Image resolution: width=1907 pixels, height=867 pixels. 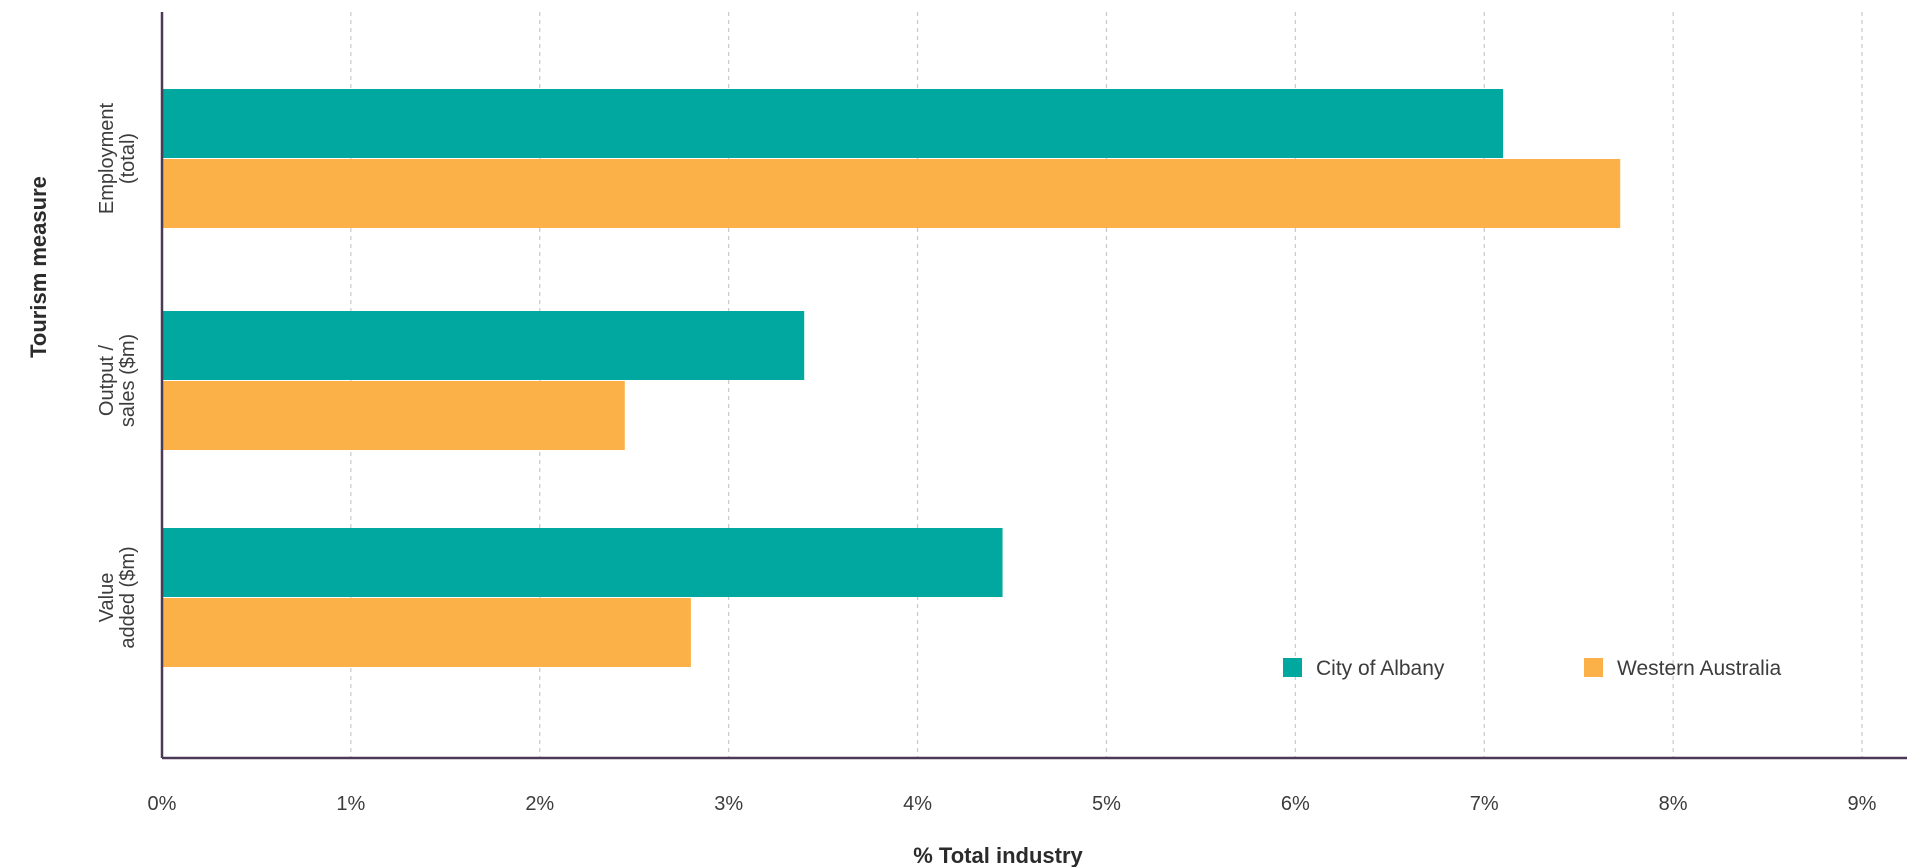 What do you see at coordinates (917, 804) in the screenshot?
I see `x-tick-label: 4%` at bounding box center [917, 804].